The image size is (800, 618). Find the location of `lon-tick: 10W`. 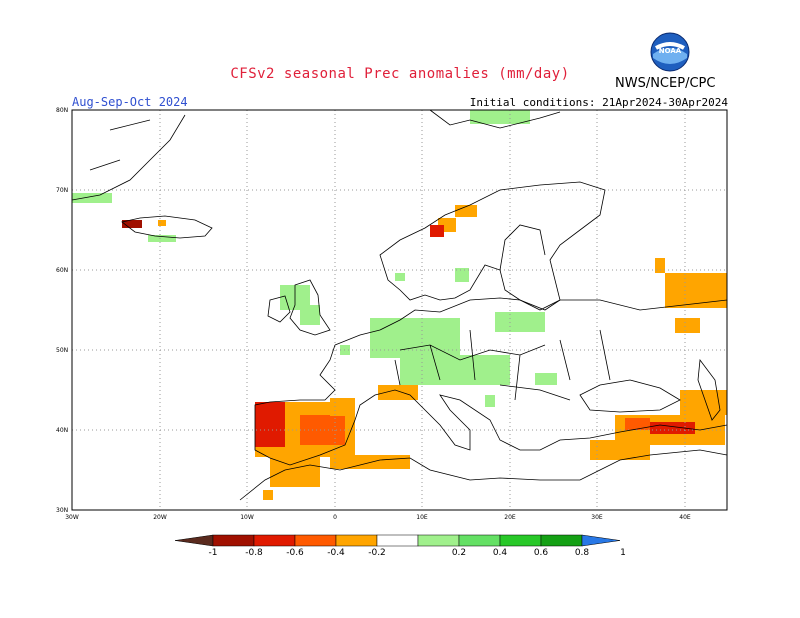

lon-tick: 10W is located at coordinates (247, 517).